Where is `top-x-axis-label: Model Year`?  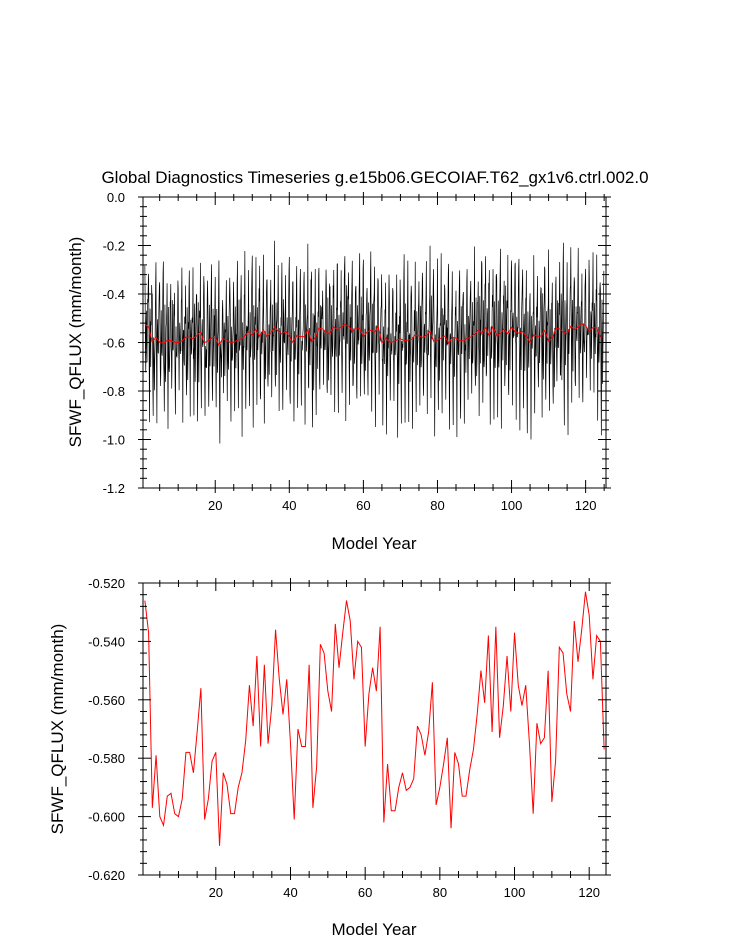
top-x-axis-label: Model Year is located at coordinates (373, 543).